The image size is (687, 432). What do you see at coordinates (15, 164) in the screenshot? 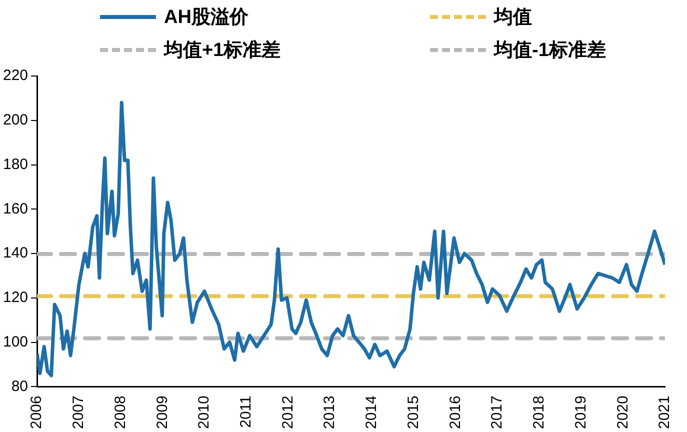
I see `y-tick-label: 180` at bounding box center [15, 164].